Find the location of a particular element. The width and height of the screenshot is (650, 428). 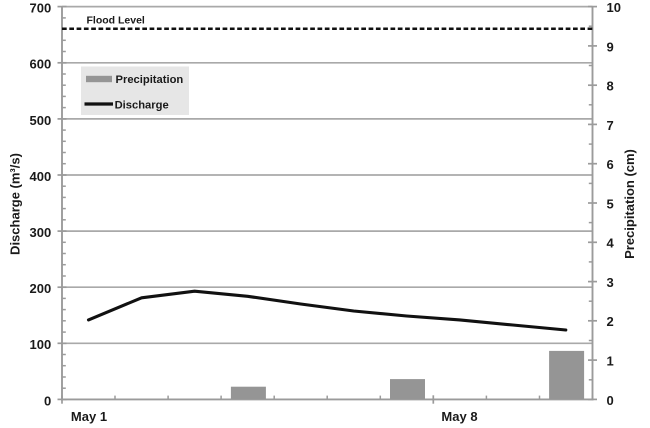

svg-text: 1 is located at coordinates (610, 361).